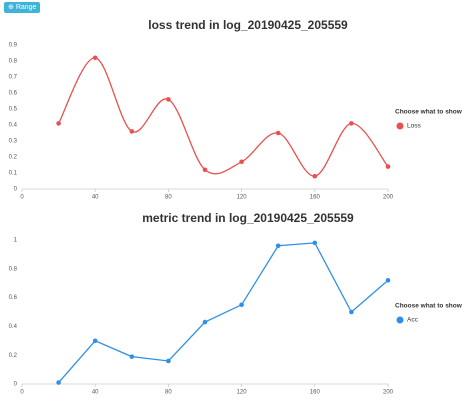 This screenshot has height=418, width=474. What do you see at coordinates (248, 25) in the screenshot?
I see `chart-title: loss trend in log_20190425_205559` at bounding box center [248, 25].